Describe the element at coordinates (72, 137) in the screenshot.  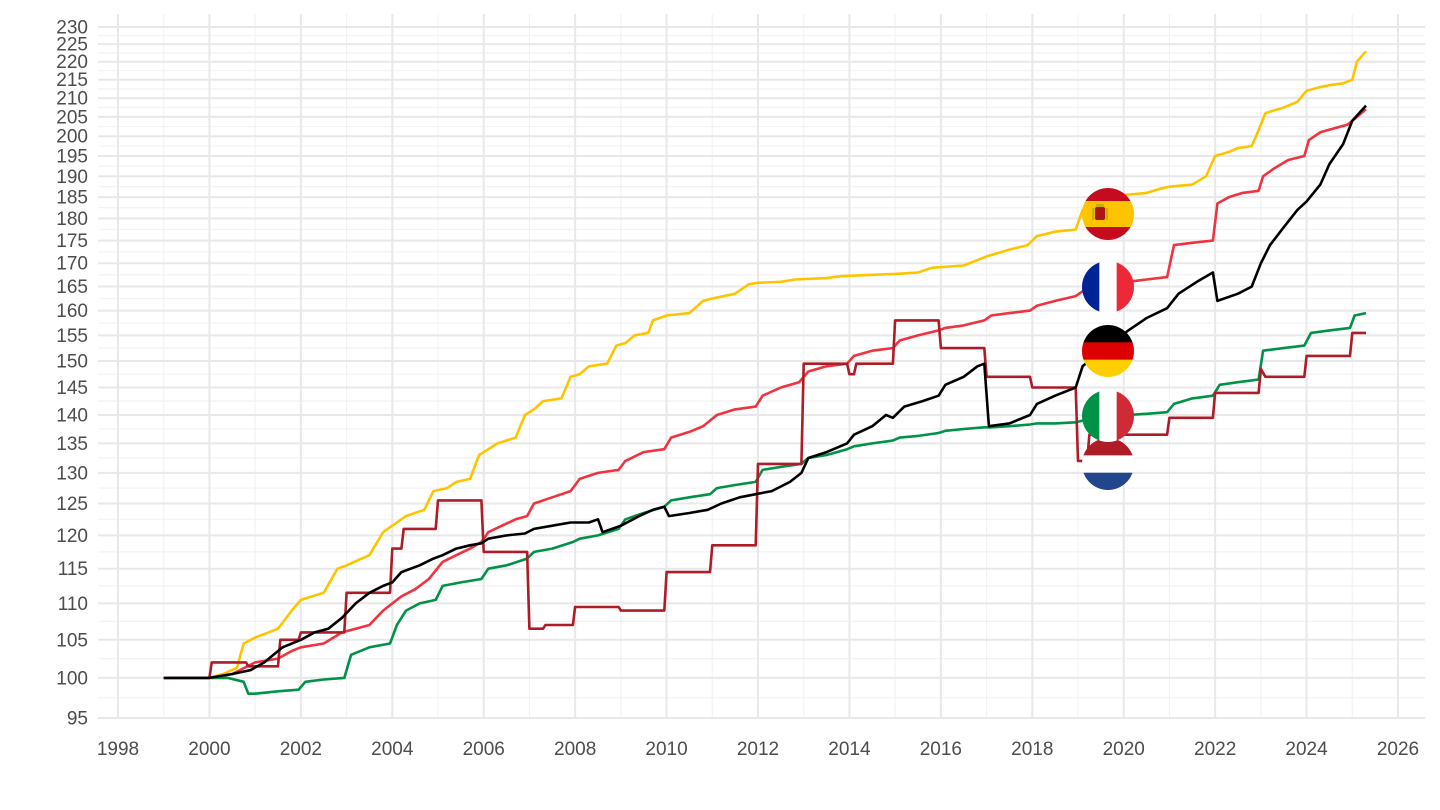
I see `y-tick-label: 200` at that location.